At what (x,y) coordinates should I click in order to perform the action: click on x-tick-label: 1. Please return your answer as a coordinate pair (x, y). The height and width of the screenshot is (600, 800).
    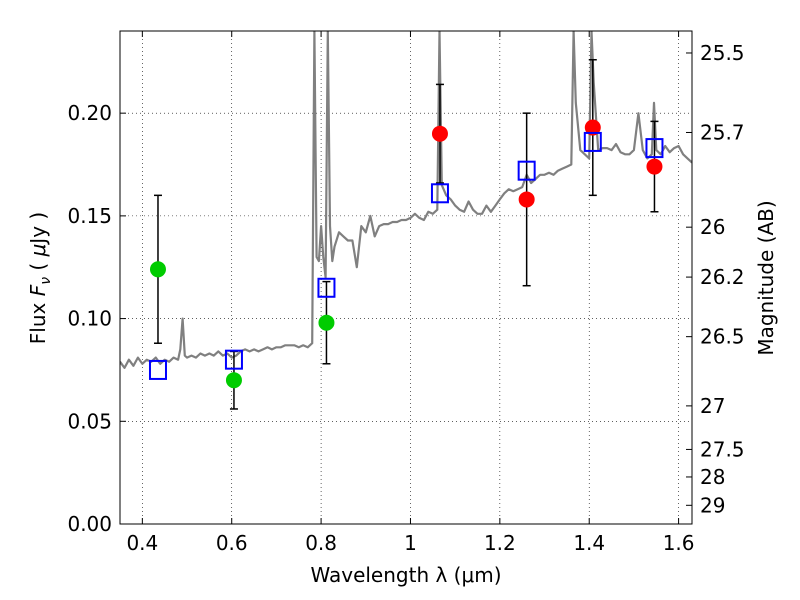
    Looking at the image, I should click on (410, 543).